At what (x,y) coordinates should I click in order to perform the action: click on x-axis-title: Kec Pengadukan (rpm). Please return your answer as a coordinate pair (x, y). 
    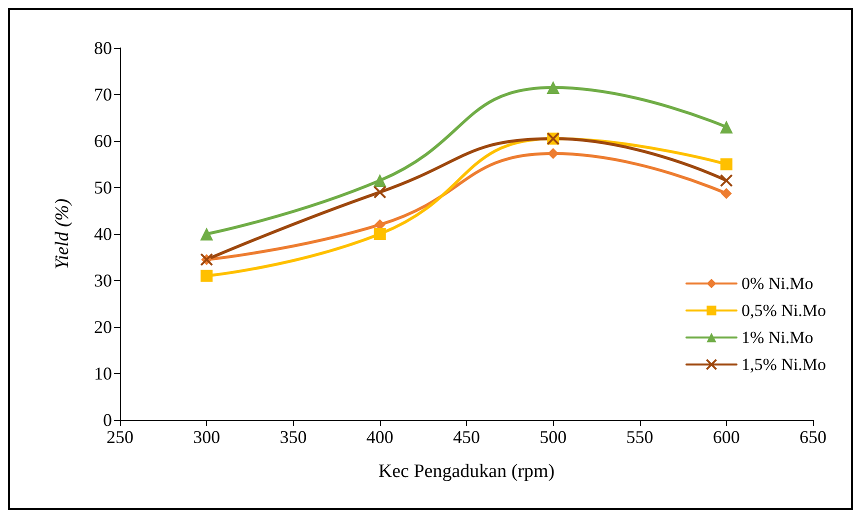
    Looking at the image, I should click on (466, 471).